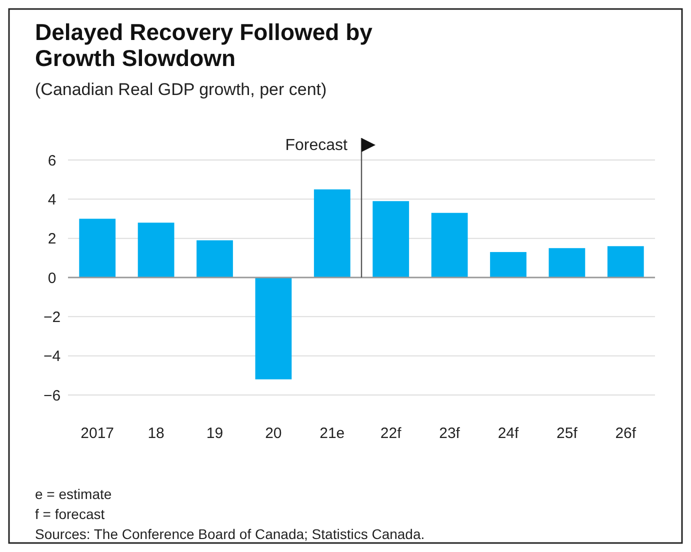 The image size is (691, 552). I want to click on x-tick-label: 22f, so click(391, 433).